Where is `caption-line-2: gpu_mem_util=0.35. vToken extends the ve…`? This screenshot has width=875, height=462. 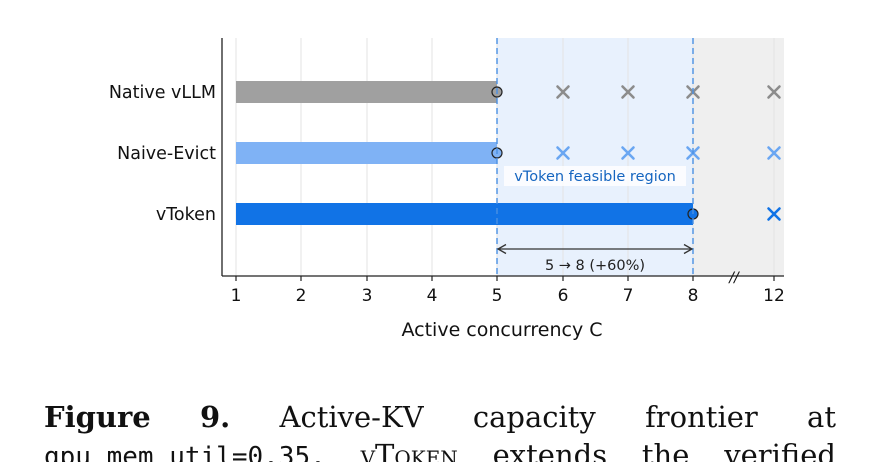
caption-line-2: gpu_mem_util=0.35. vToken extends the ve… is located at coordinates (440, 449).